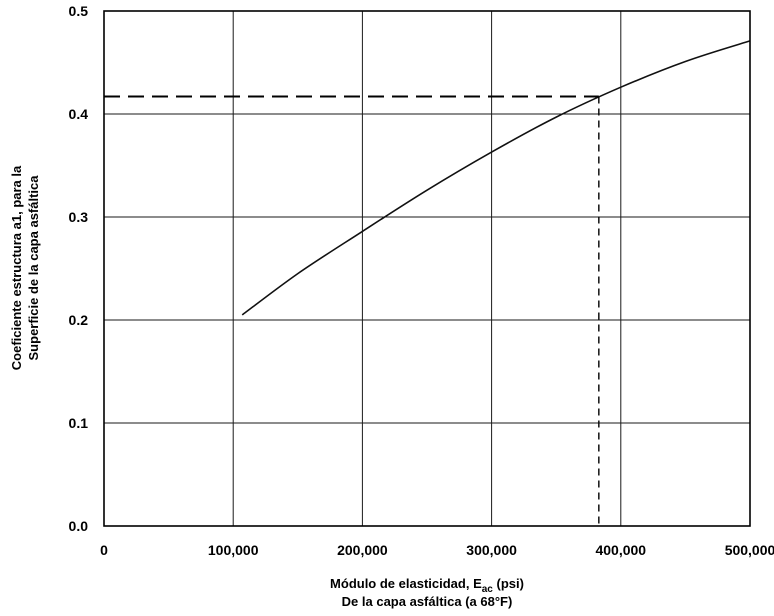 The image size is (774, 616). Describe the element at coordinates (79, 320) in the screenshot. I see `y-tick-label: 0.2` at that location.